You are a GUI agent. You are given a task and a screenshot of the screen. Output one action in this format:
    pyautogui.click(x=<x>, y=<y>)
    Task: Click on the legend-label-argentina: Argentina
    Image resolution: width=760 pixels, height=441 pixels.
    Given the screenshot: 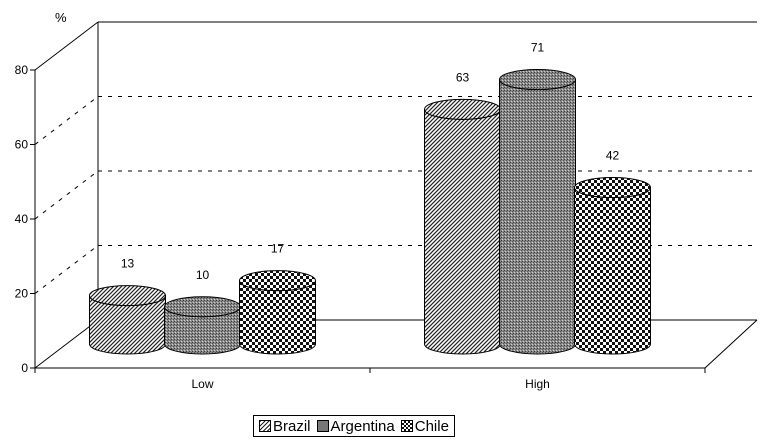 What is the action you would take?
    pyautogui.click(x=362, y=426)
    